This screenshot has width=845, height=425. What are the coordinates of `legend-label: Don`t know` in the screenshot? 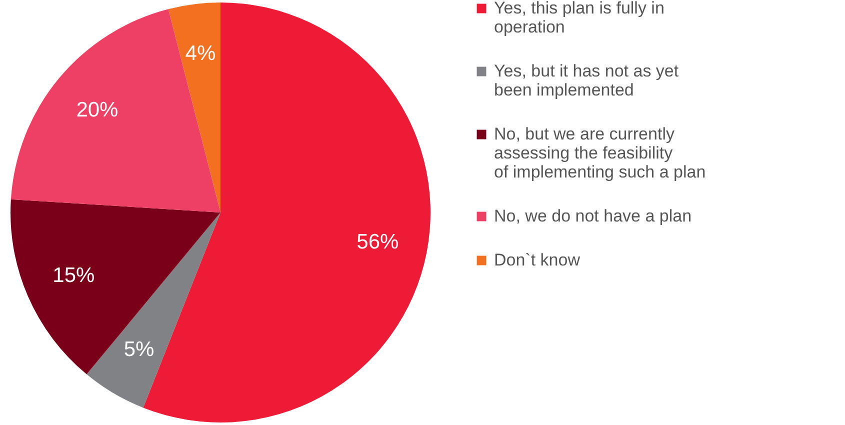 It's located at (537, 260).